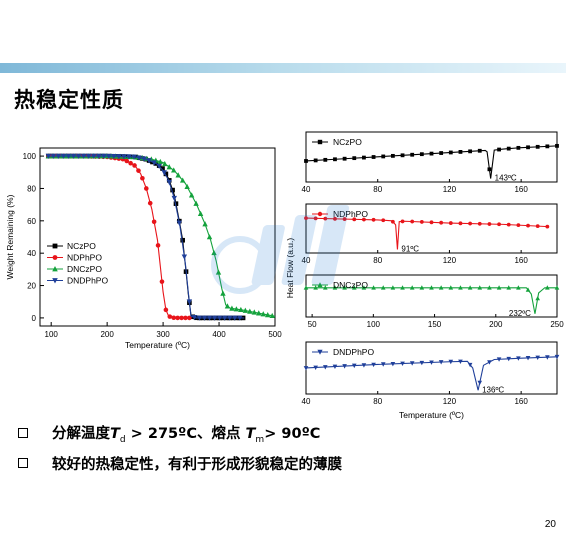  I want to click on tga-series-line-DNDPhPO, so click(146, 237).